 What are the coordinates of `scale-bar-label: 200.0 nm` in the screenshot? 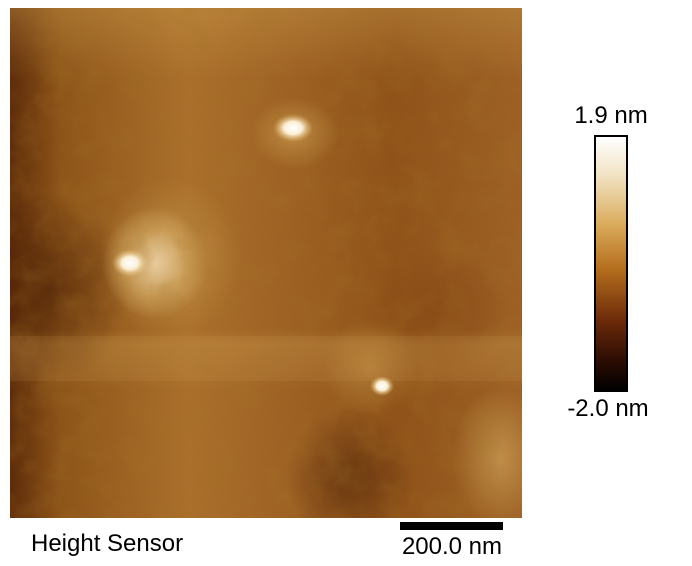 It's located at (452, 546).